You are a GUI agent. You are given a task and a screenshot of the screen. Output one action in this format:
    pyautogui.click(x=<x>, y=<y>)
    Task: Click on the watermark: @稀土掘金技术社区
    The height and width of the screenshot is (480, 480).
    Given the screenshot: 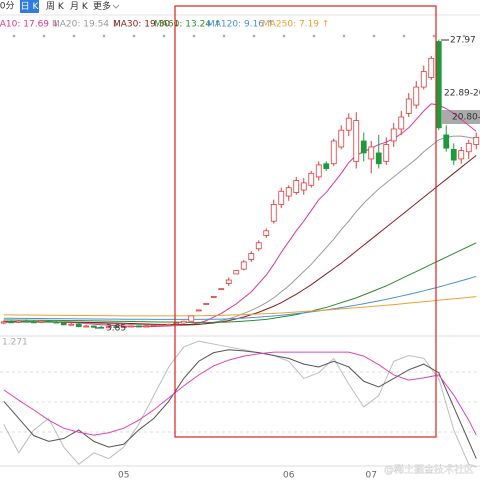 What is the action you would take?
    pyautogui.click(x=429, y=469)
    